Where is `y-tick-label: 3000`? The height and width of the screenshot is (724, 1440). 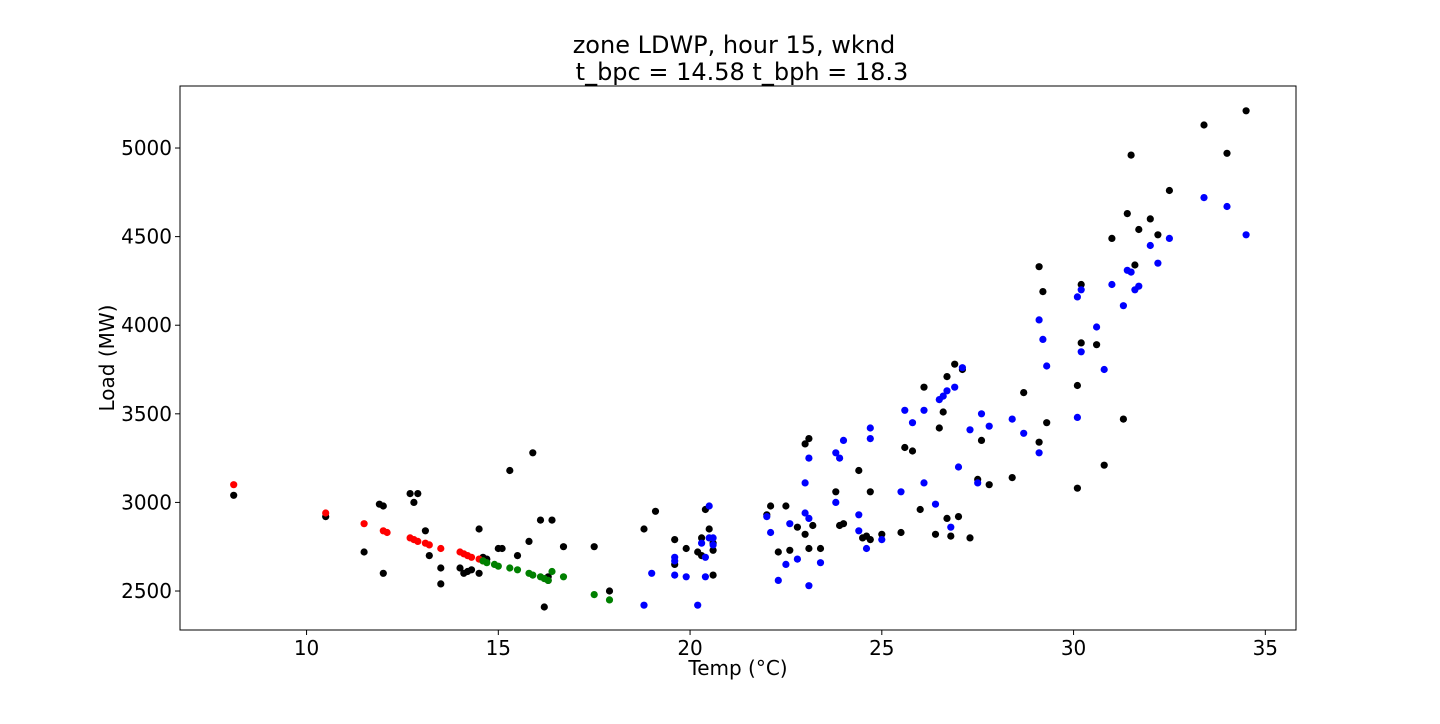 y-tick-label: 3000 is located at coordinates (146, 502).